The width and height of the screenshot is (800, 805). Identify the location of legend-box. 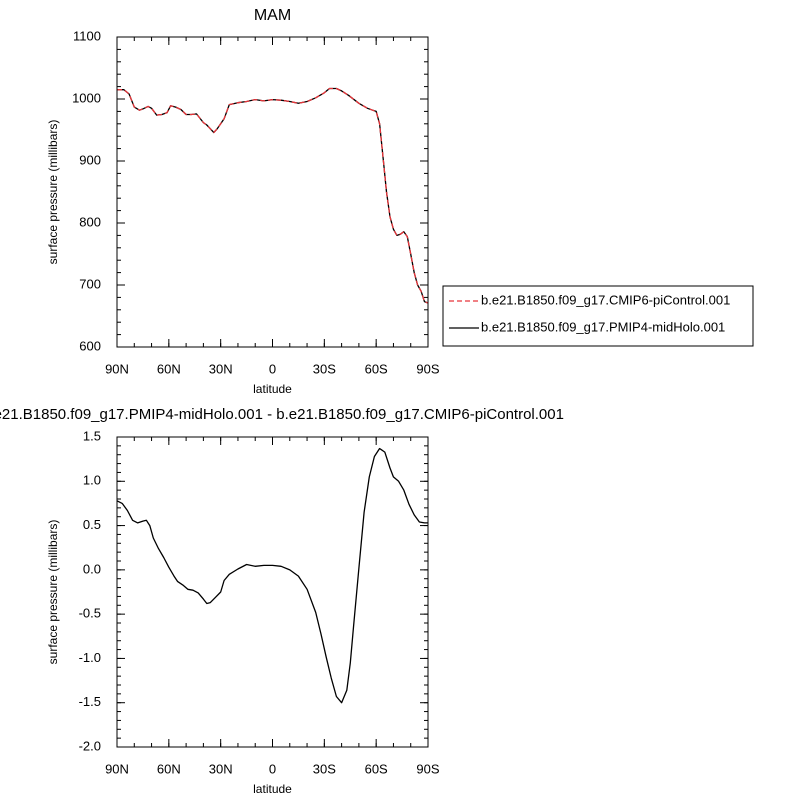
(598, 316).